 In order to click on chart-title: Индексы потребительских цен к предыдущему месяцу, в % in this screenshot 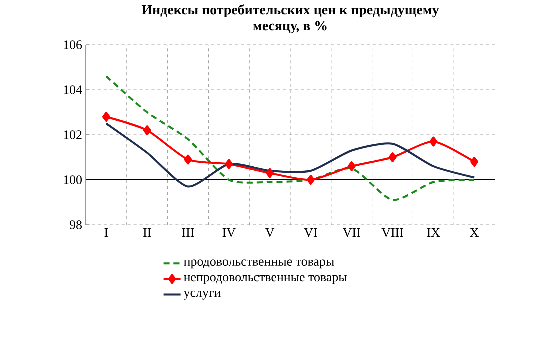, I will do `click(291, 19)`.